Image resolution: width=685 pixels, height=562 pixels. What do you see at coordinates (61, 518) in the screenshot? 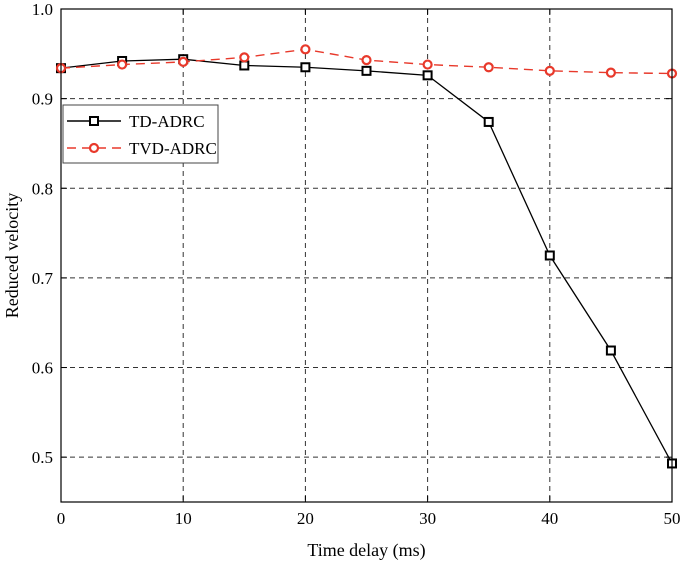
I see `x-tick-label: 0` at bounding box center [61, 518].